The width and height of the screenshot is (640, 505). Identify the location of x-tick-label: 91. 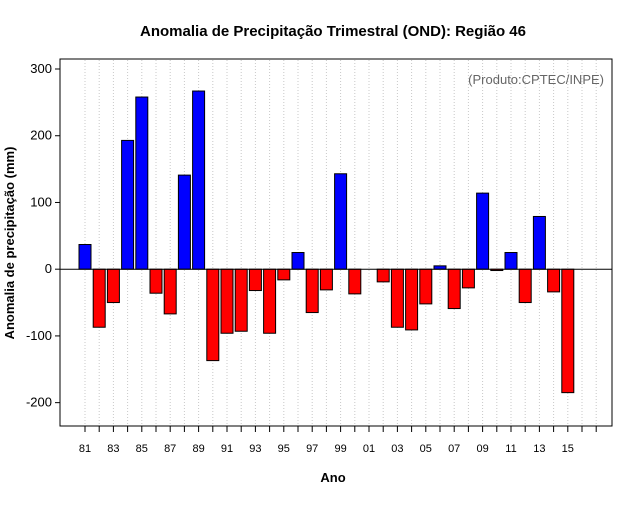
(227, 449).